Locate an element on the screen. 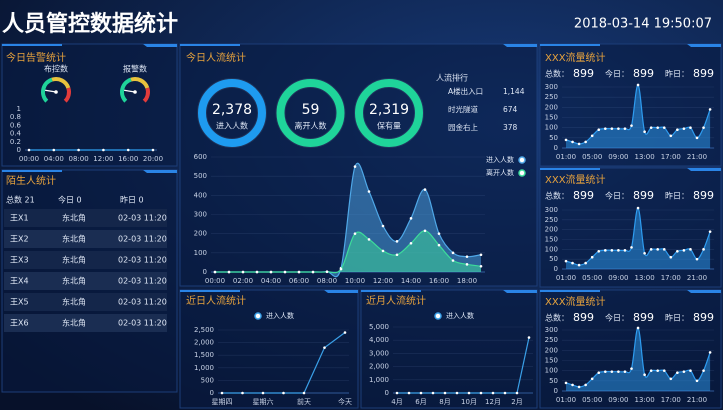  area is located at coordinates (638, 359).